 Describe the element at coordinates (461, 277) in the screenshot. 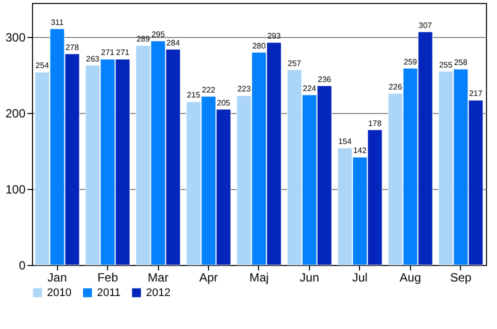

I see `x-tick-label: Sep` at that location.